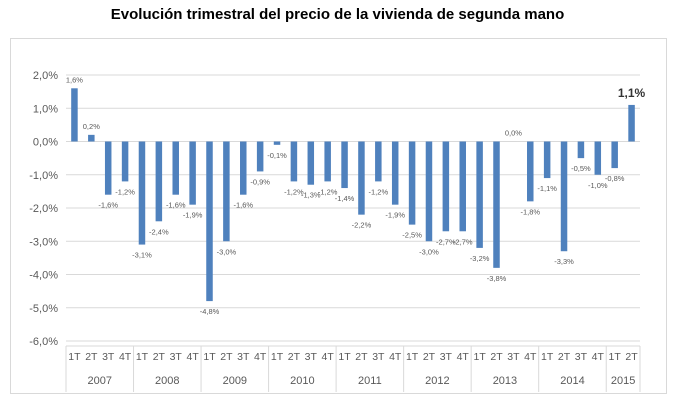 The image size is (675, 404). What do you see at coordinates (45, 76) in the screenshot?
I see `y-tick-label: 2,0%` at bounding box center [45, 76].